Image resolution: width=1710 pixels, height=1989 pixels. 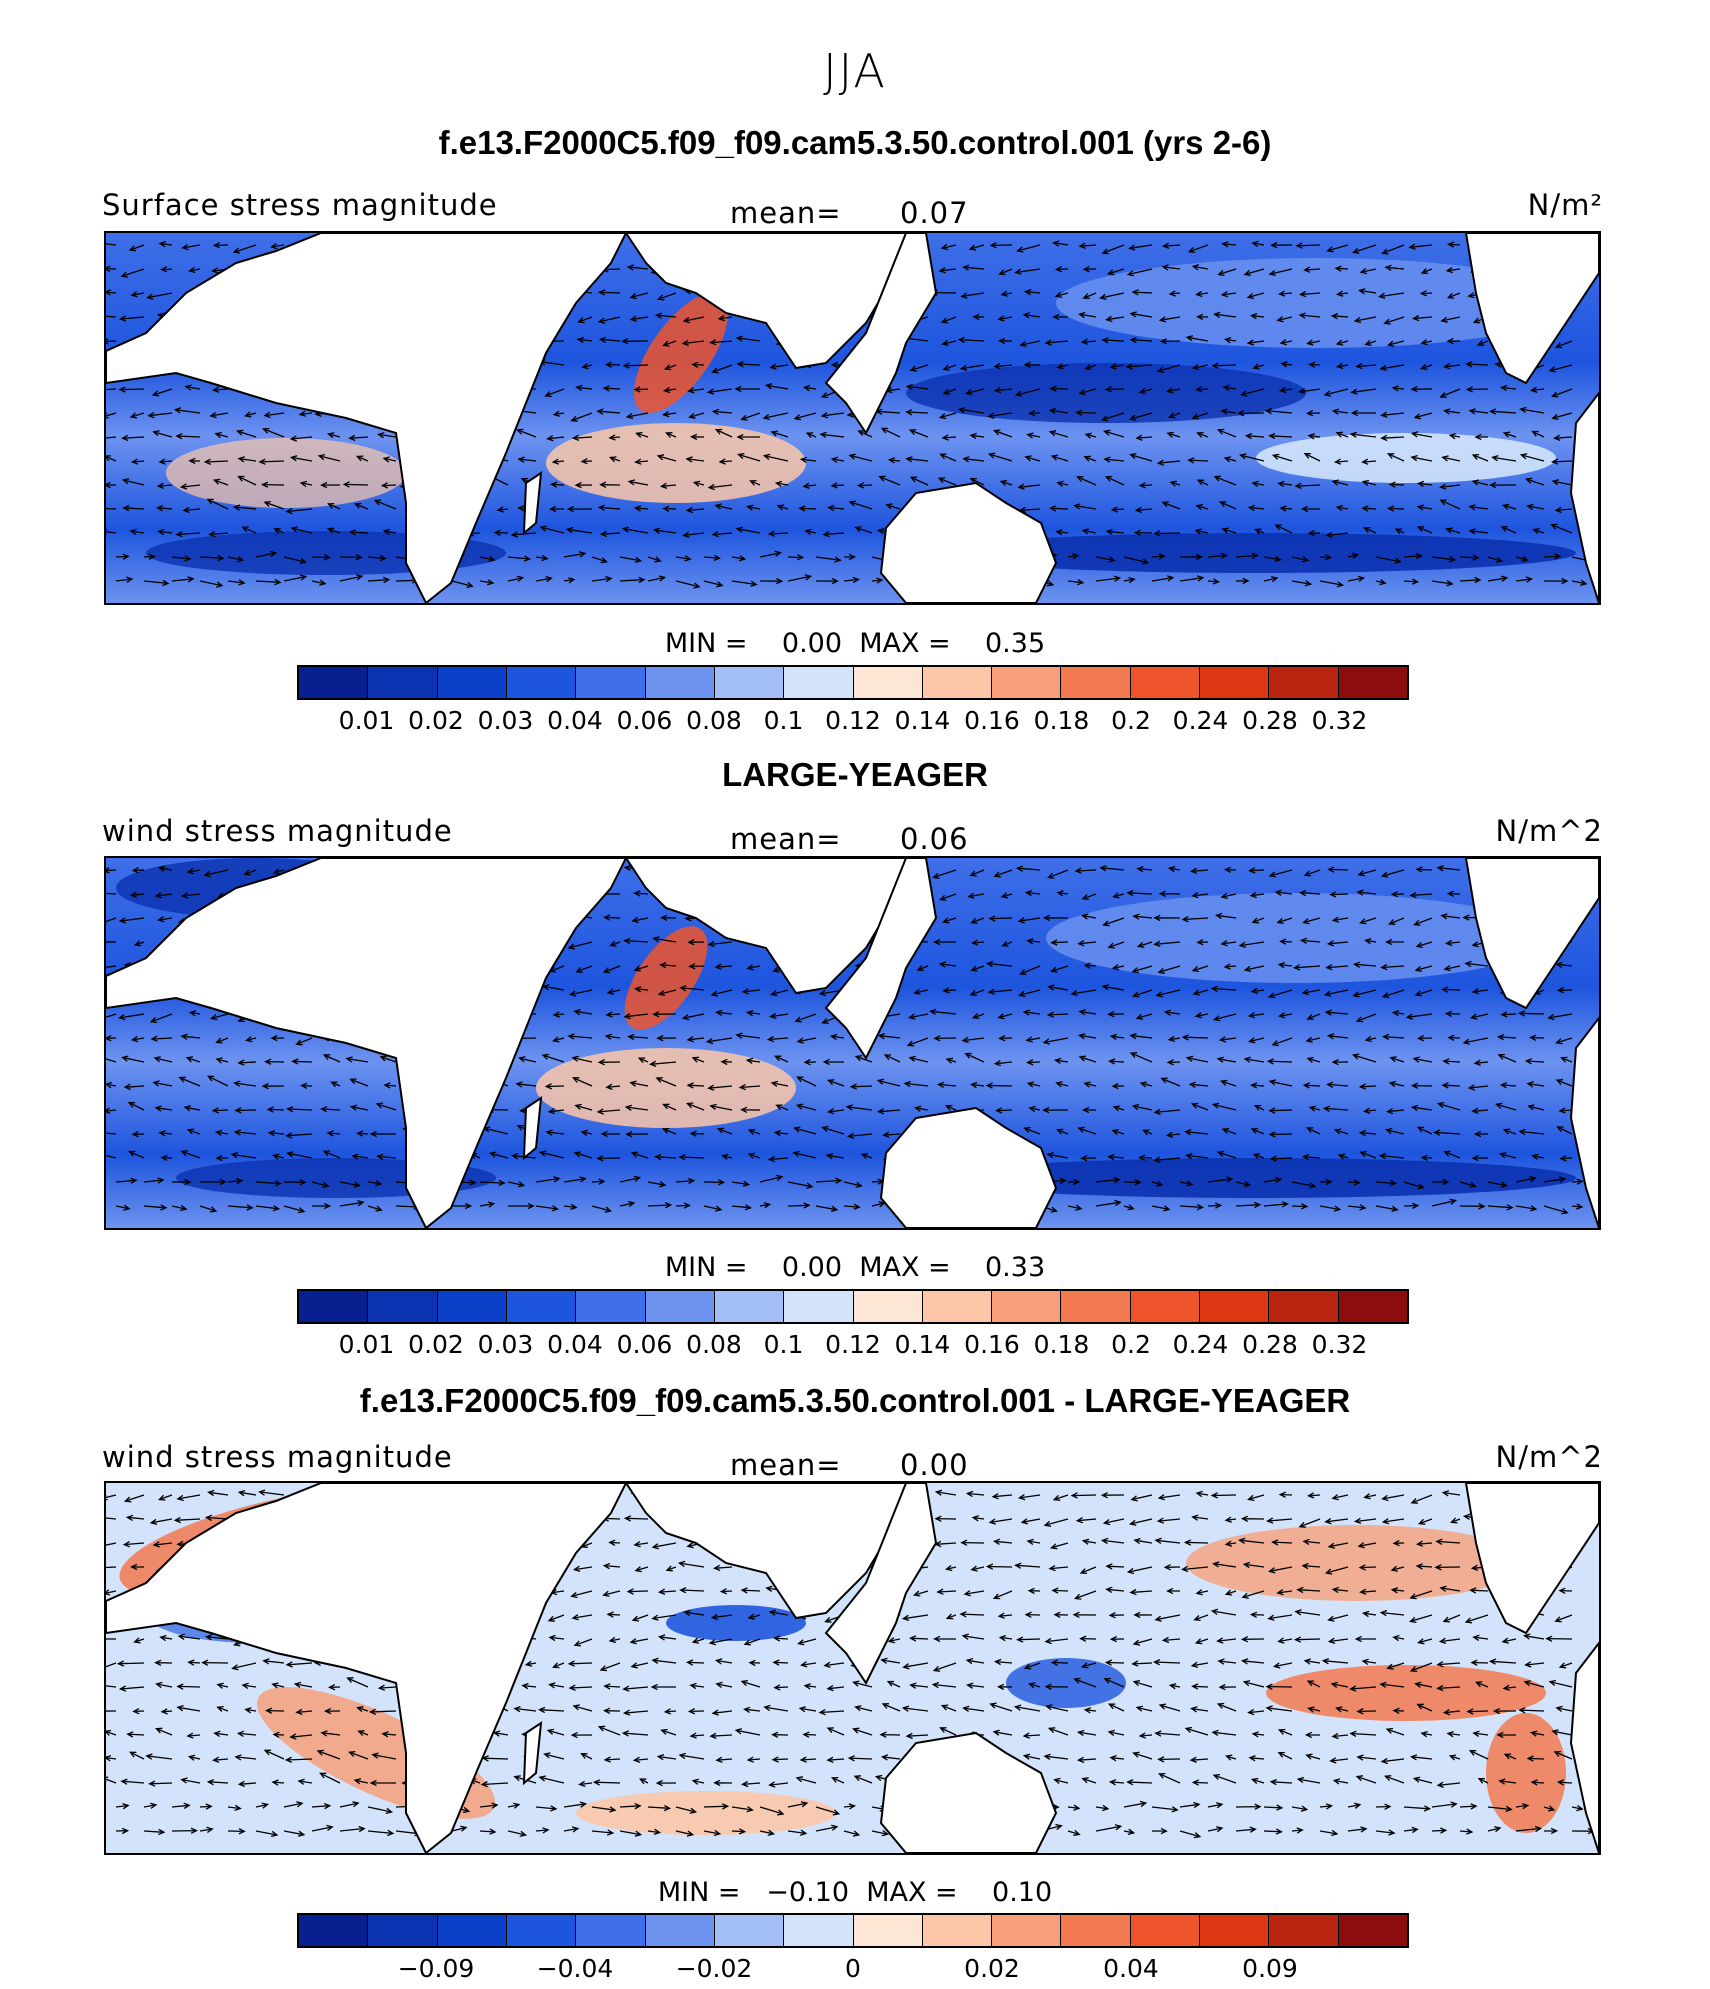 What do you see at coordinates (1256, 553) in the screenshot?
I see `low-stress-band` at bounding box center [1256, 553].